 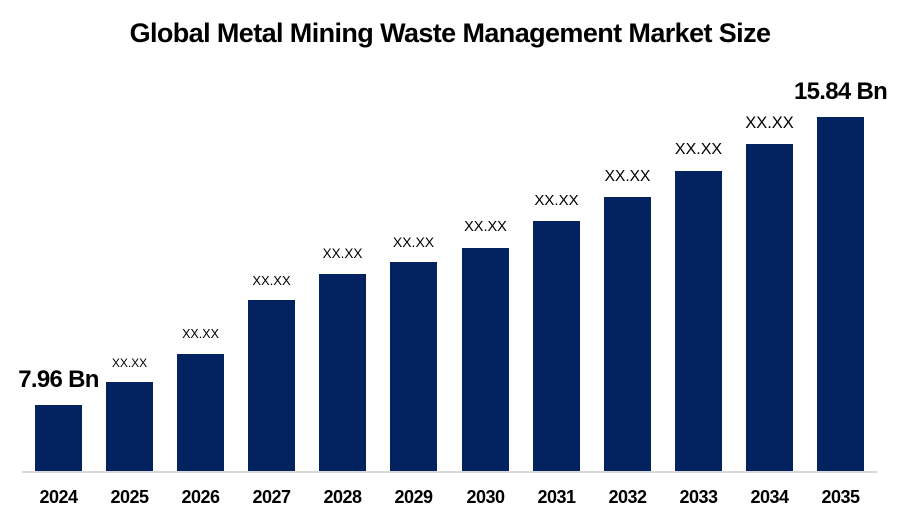 What do you see at coordinates (627, 497) in the screenshot?
I see `x-tick-2032: 2032` at bounding box center [627, 497].